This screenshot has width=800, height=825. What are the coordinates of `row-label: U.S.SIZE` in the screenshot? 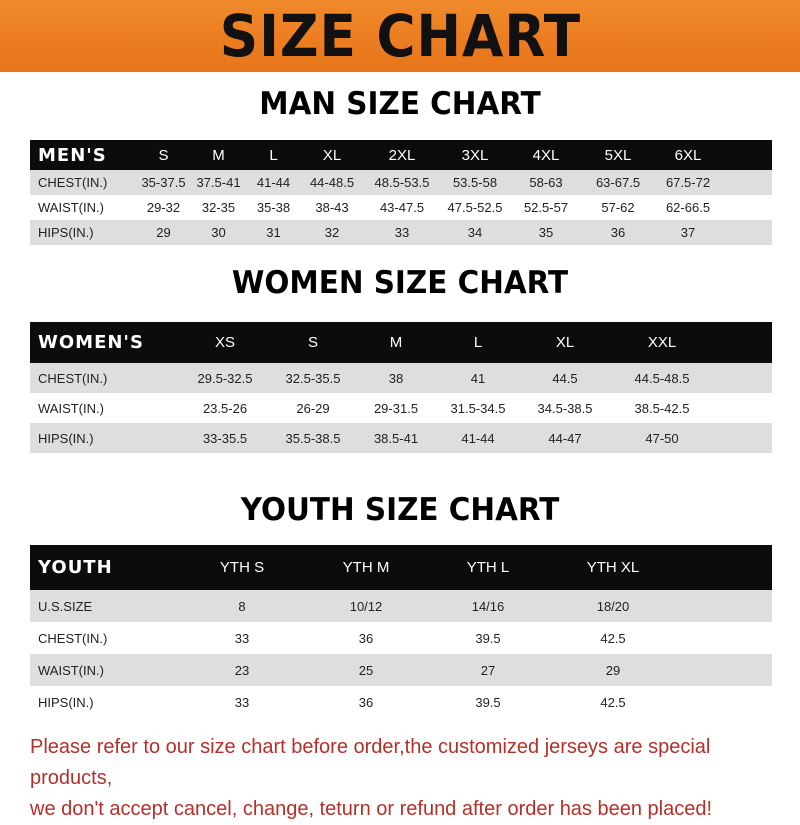 It's located at (105, 606).